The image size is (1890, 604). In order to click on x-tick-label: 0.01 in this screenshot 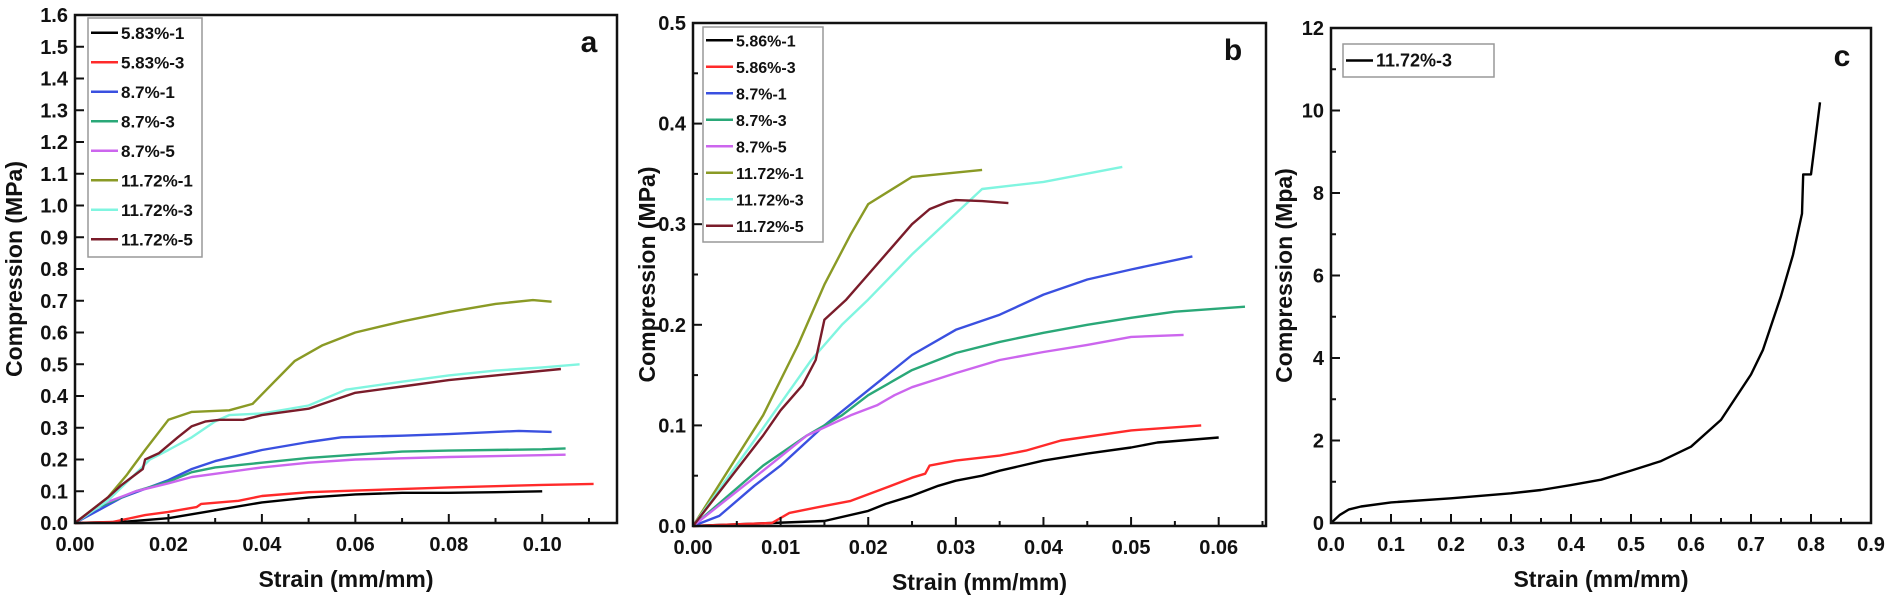, I will do `click(780, 548)`.